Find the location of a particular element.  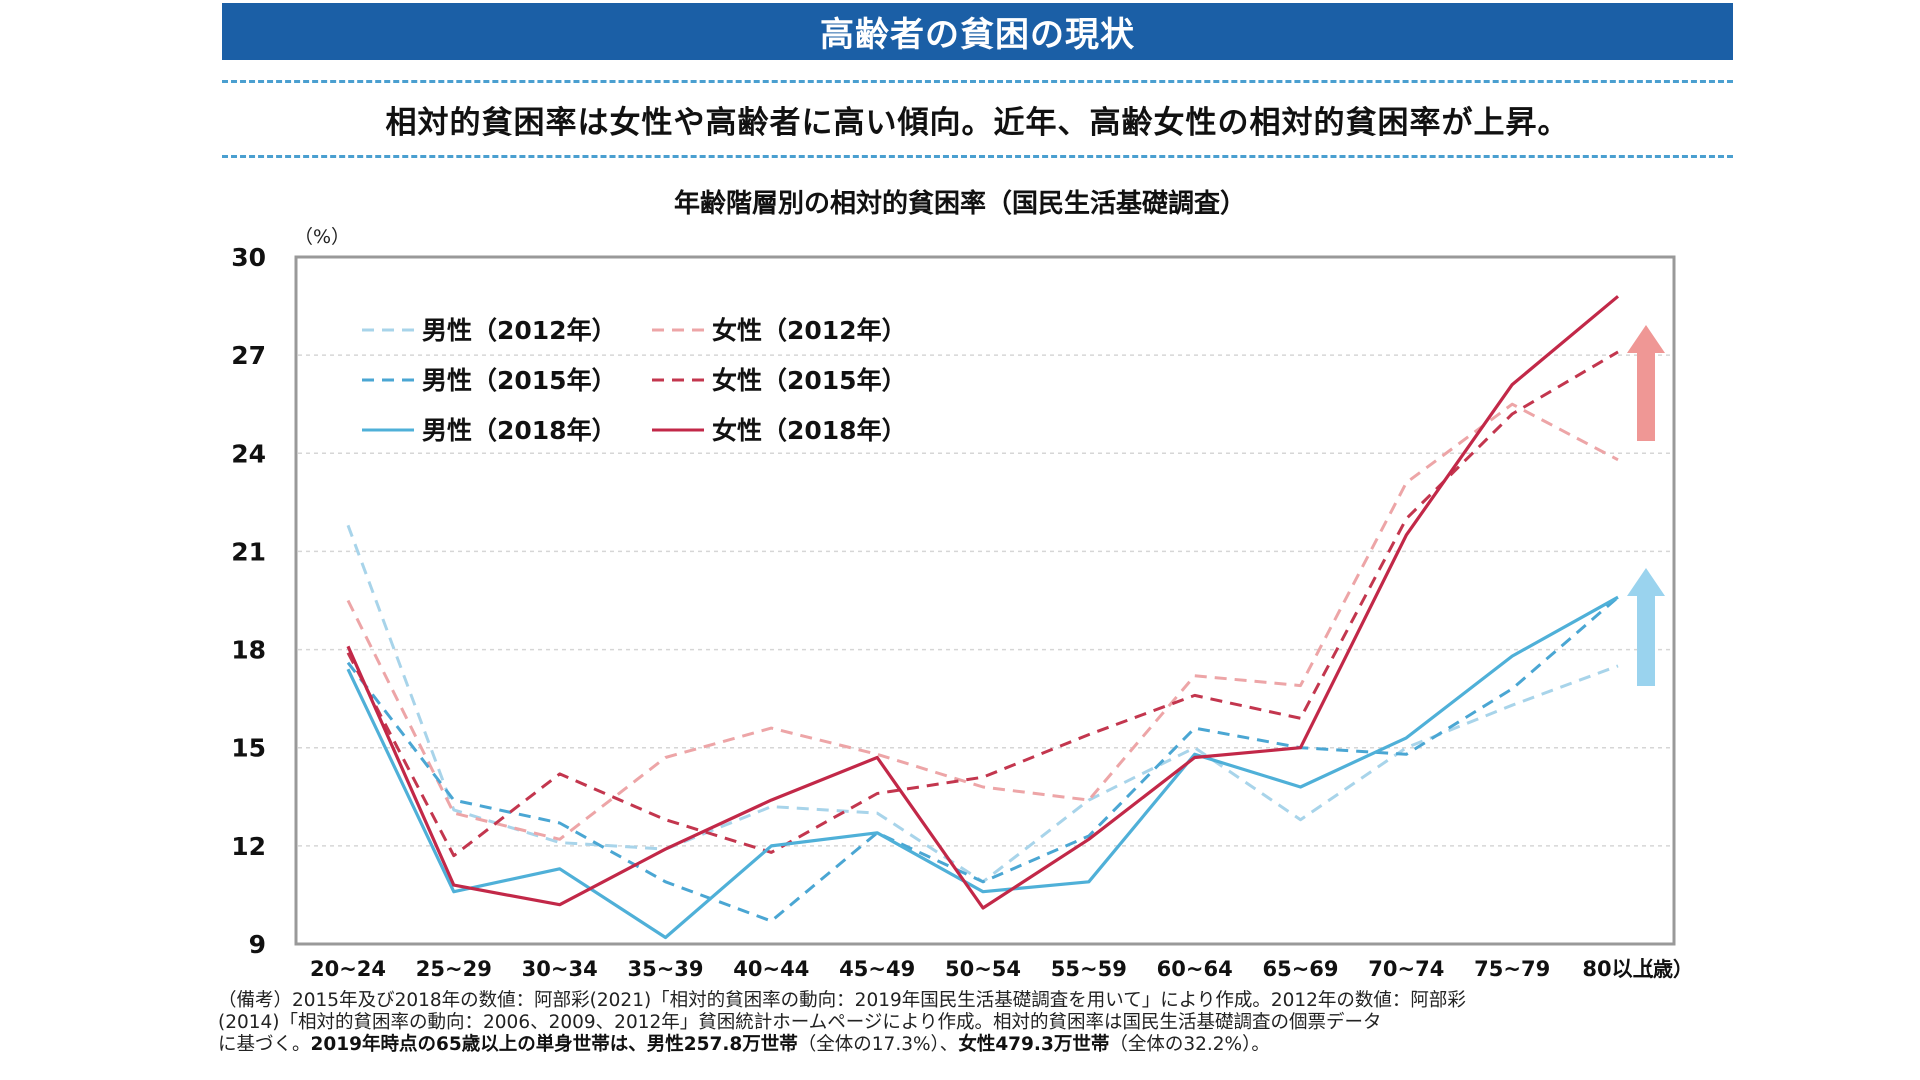

x-tick-label: 50~54 is located at coordinates (983, 969).